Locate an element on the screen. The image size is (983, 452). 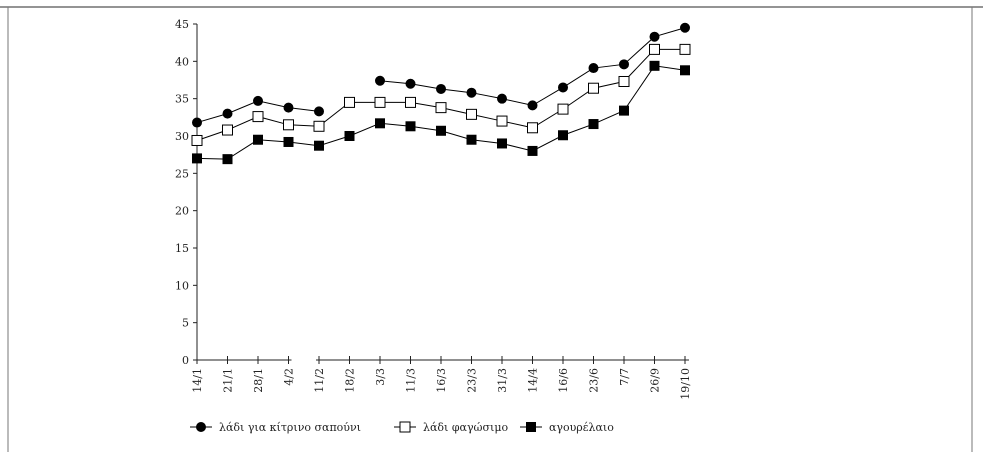
y-tick-label: 35 is located at coordinates (182, 99).